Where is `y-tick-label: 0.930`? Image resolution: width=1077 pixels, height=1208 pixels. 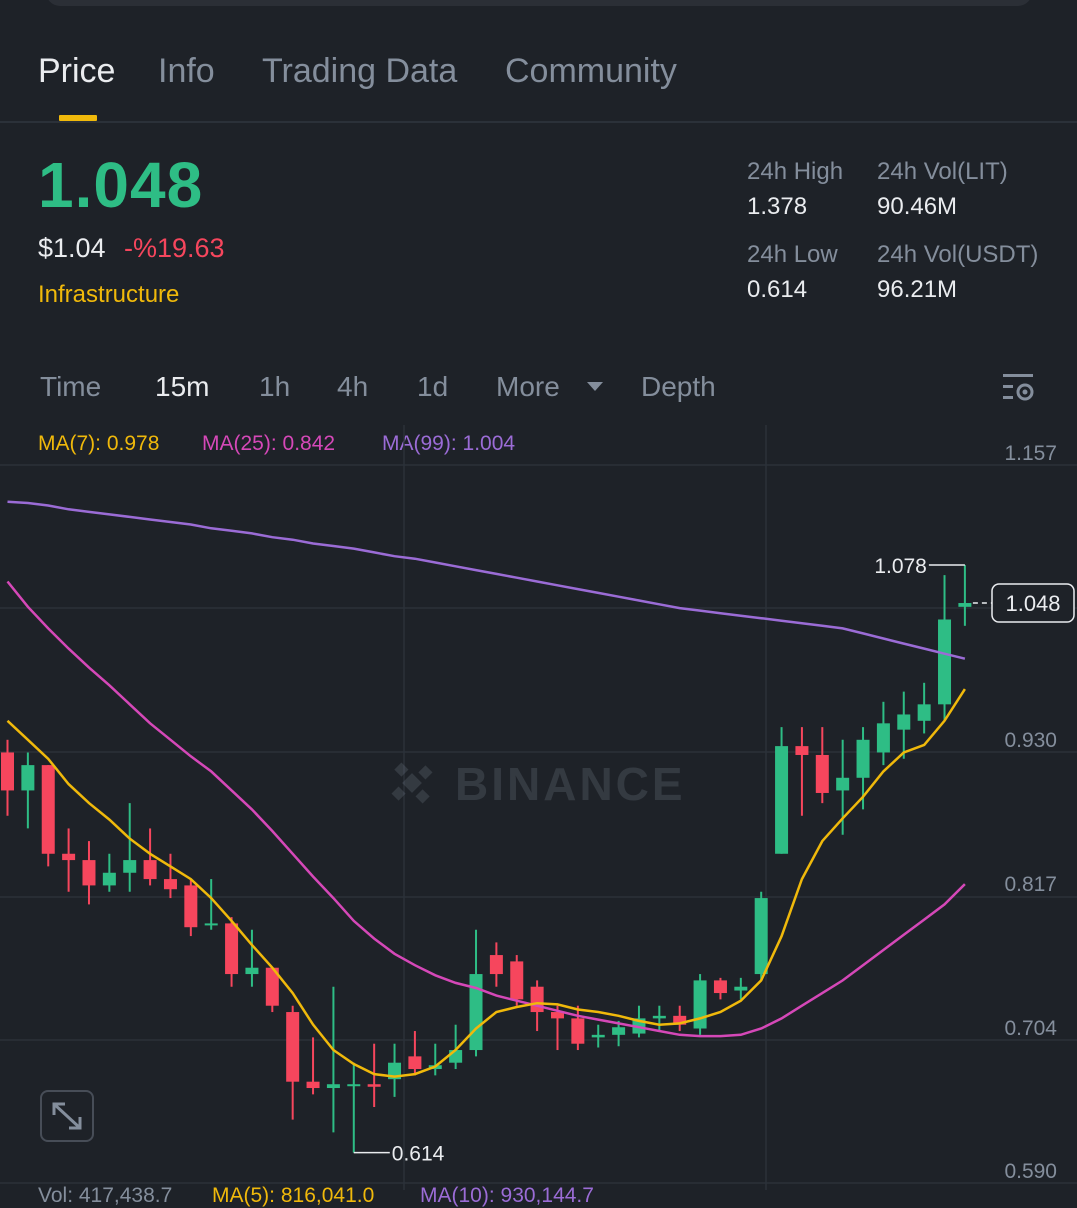
y-tick-label: 0.930 is located at coordinates (1030, 740).